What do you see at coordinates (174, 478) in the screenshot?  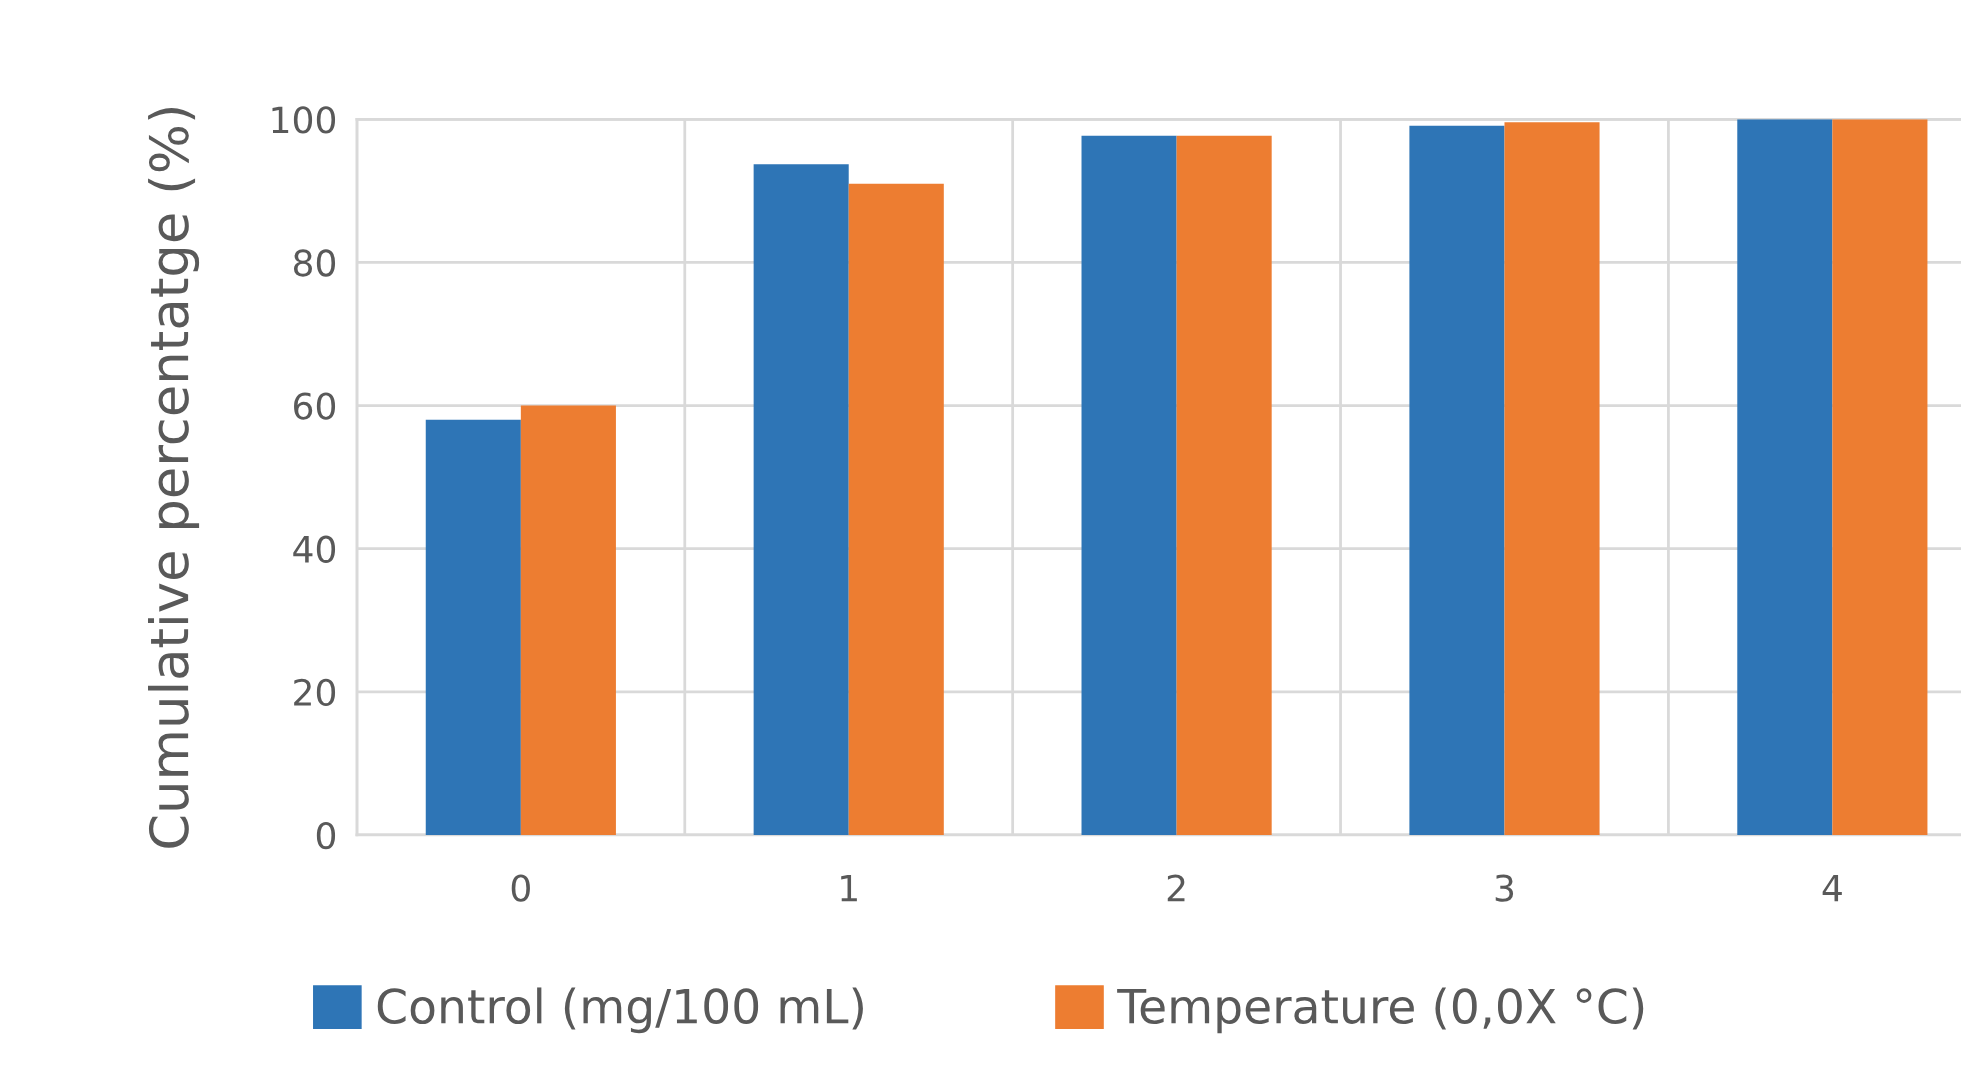 I see `y-axis-title: Cumulative percentatge (%)` at bounding box center [174, 478].